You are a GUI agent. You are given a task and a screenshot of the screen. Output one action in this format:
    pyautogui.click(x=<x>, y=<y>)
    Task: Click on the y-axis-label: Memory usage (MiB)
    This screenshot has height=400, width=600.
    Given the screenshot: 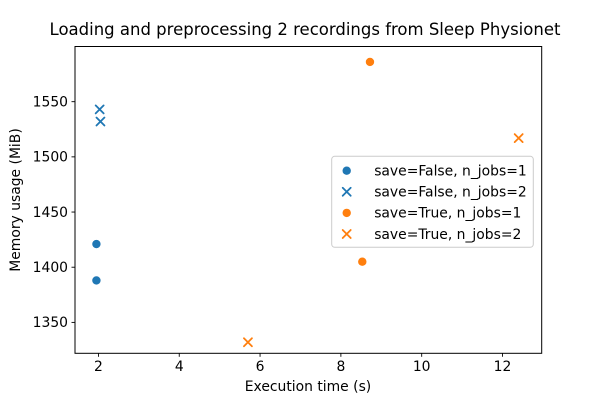 What is the action you would take?
    pyautogui.click(x=16, y=199)
    